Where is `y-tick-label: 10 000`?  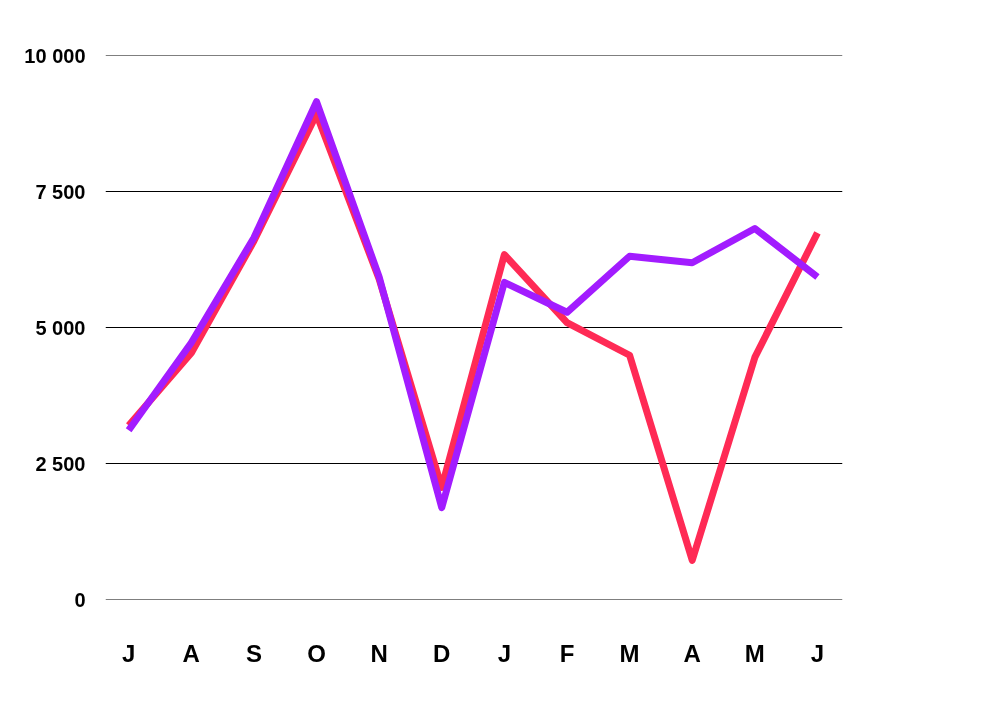
y-tick-label: 10 000 is located at coordinates (55, 55).